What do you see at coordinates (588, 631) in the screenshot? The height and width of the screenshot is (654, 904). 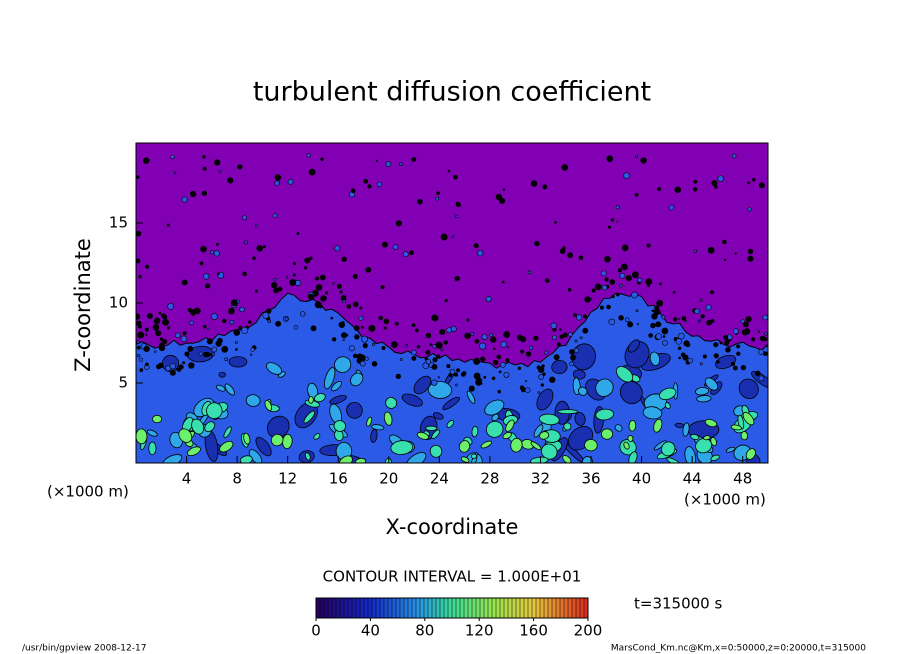 I see `colorbar-tick-label: 200` at bounding box center [588, 631].